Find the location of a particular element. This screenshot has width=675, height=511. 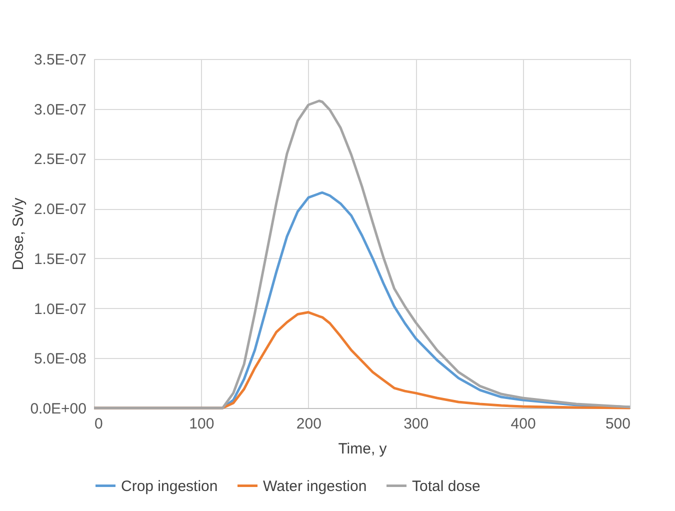

x-tick-label: 100 is located at coordinates (201, 424).